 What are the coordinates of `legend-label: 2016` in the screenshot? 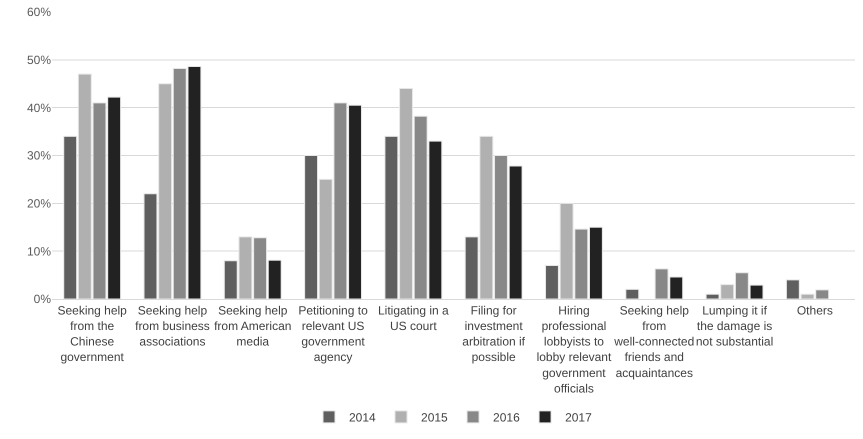 It's located at (506, 417).